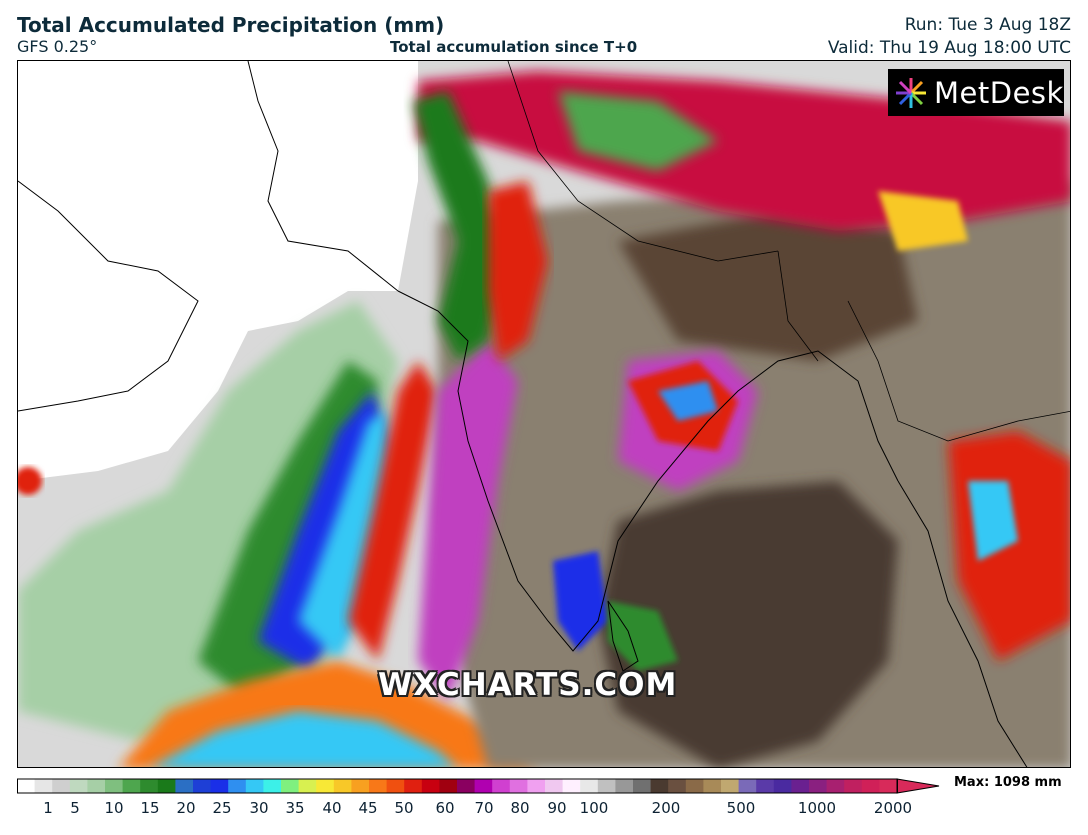  Describe the element at coordinates (528, 685) in the screenshot. I see `watermark: WXCHARTS.COM` at that location.